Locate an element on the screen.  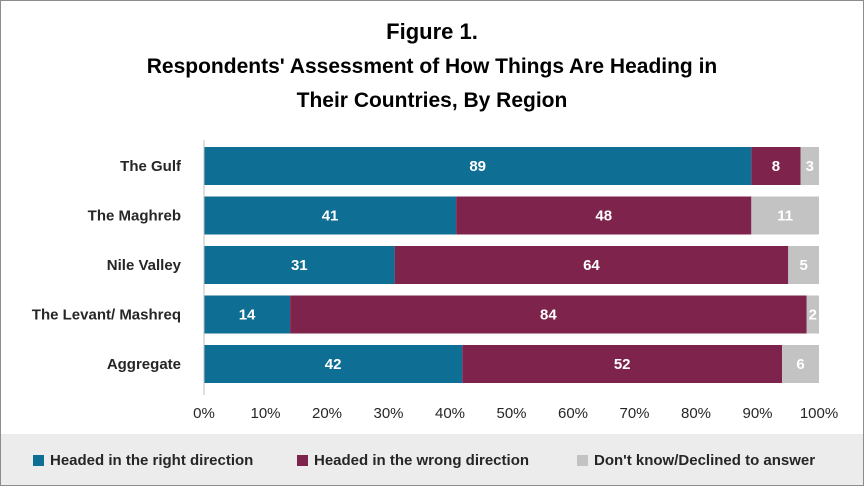
x-tick-label-8: 80% is located at coordinates (696, 413).